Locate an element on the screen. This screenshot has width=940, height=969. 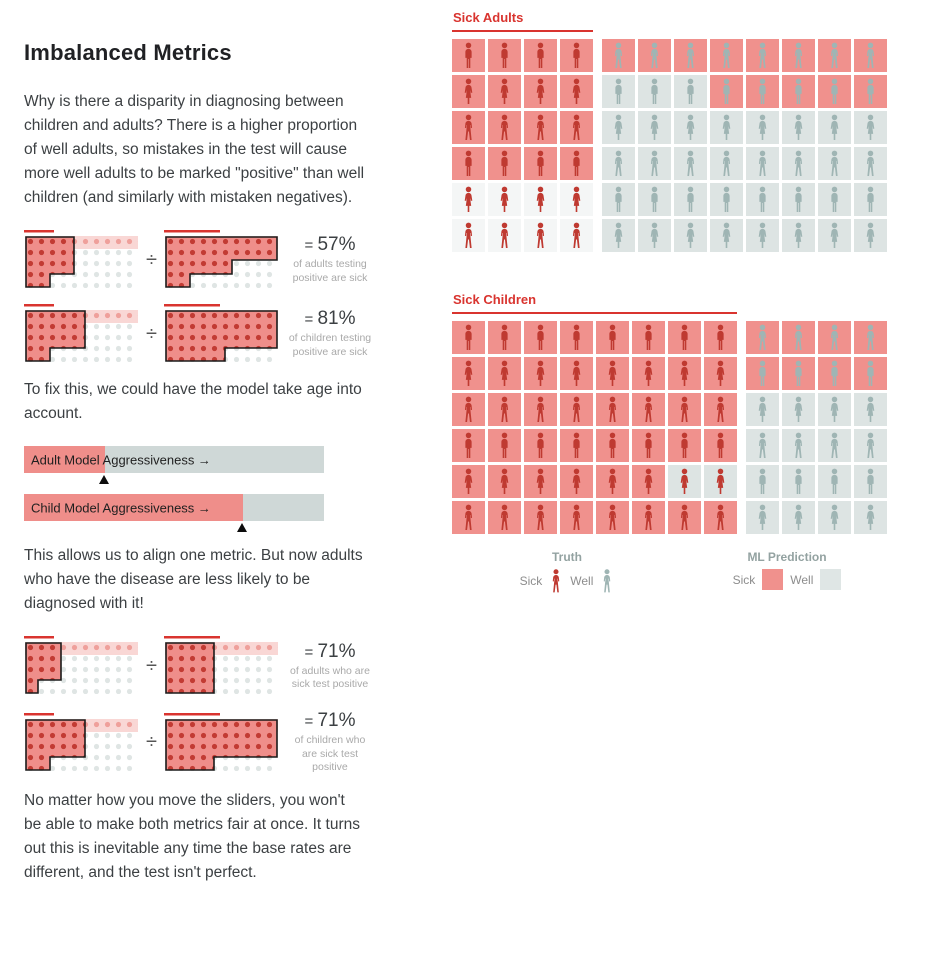
equation-percentage: 57% is located at coordinates (336, 245).